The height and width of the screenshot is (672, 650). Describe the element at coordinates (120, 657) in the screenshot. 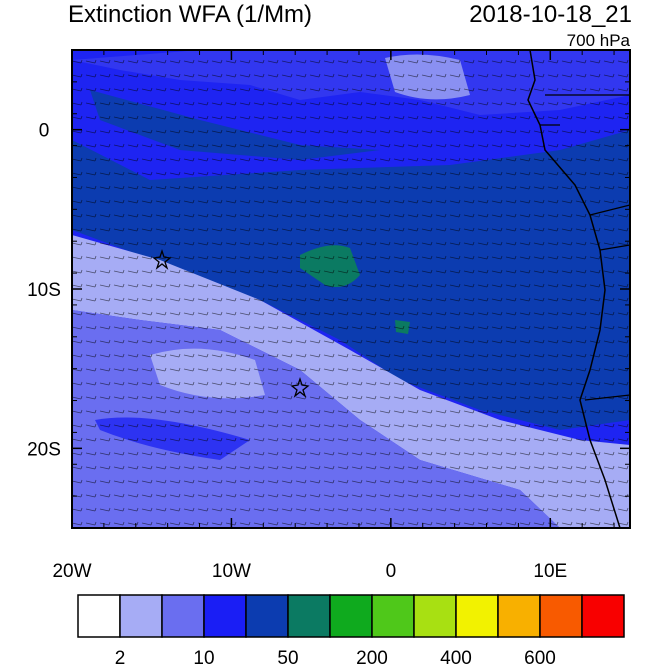

I see `colorbar-label: 2` at that location.